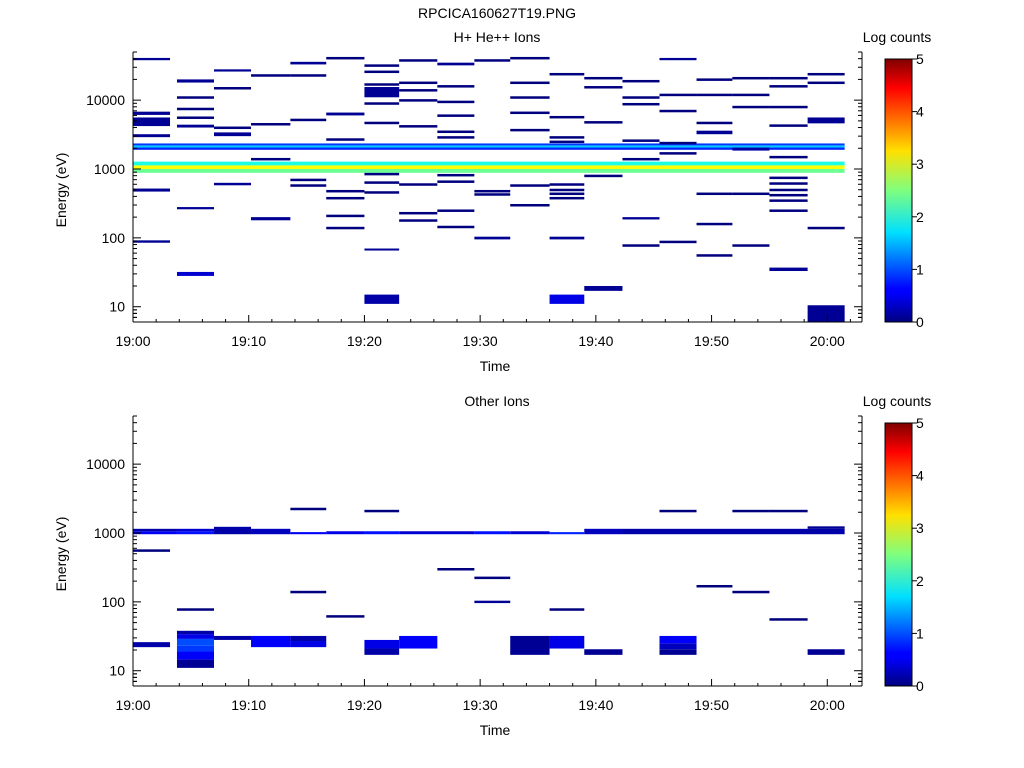  What do you see at coordinates (827, 341) in the screenshot?
I see `x-tick-label: 20:00` at bounding box center [827, 341].